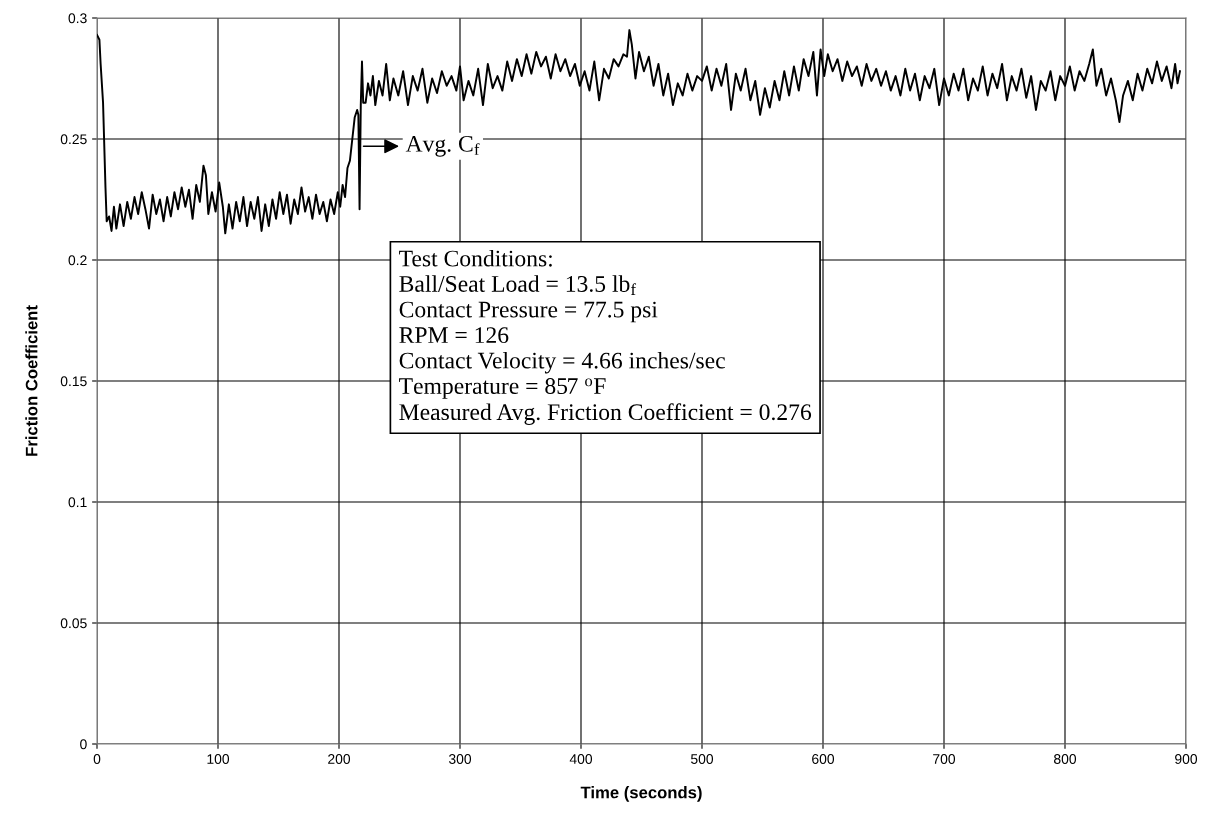 This screenshot has height=833, width=1213. I want to click on y-tick-label: 0.1, so click(77, 502).